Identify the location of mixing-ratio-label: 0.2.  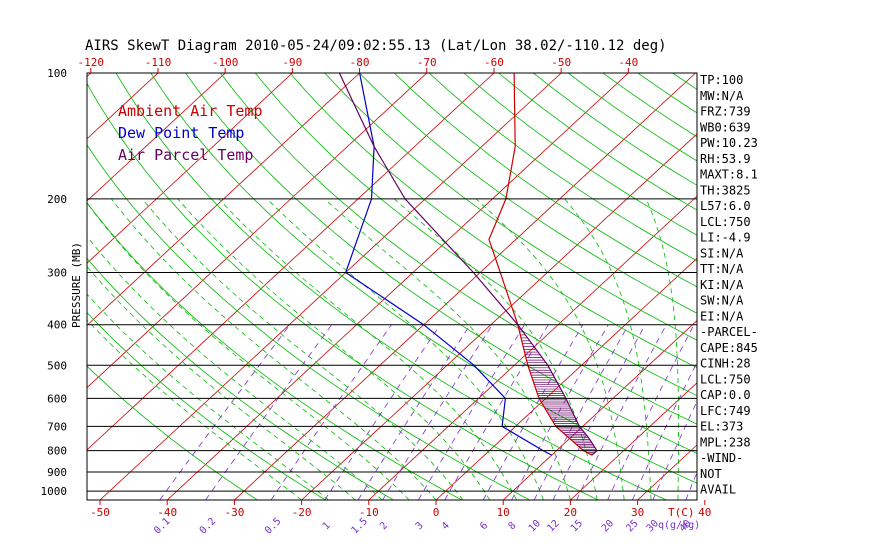
(208, 526).